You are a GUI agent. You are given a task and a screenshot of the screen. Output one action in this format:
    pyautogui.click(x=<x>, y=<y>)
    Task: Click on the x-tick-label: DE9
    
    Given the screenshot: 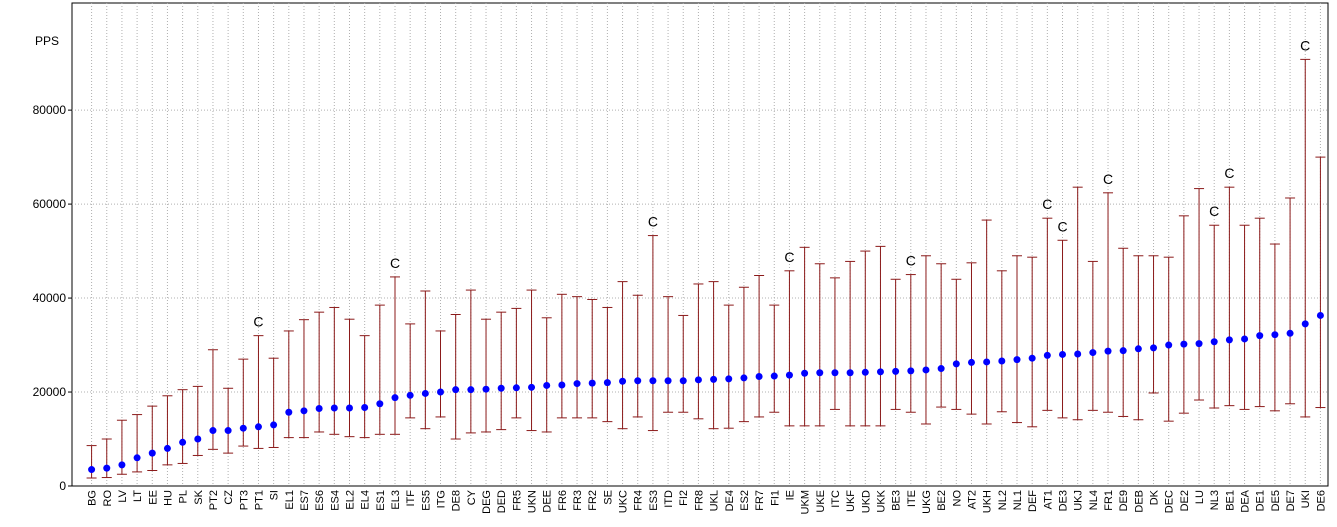 What is the action you would take?
    pyautogui.click(x=1124, y=500)
    